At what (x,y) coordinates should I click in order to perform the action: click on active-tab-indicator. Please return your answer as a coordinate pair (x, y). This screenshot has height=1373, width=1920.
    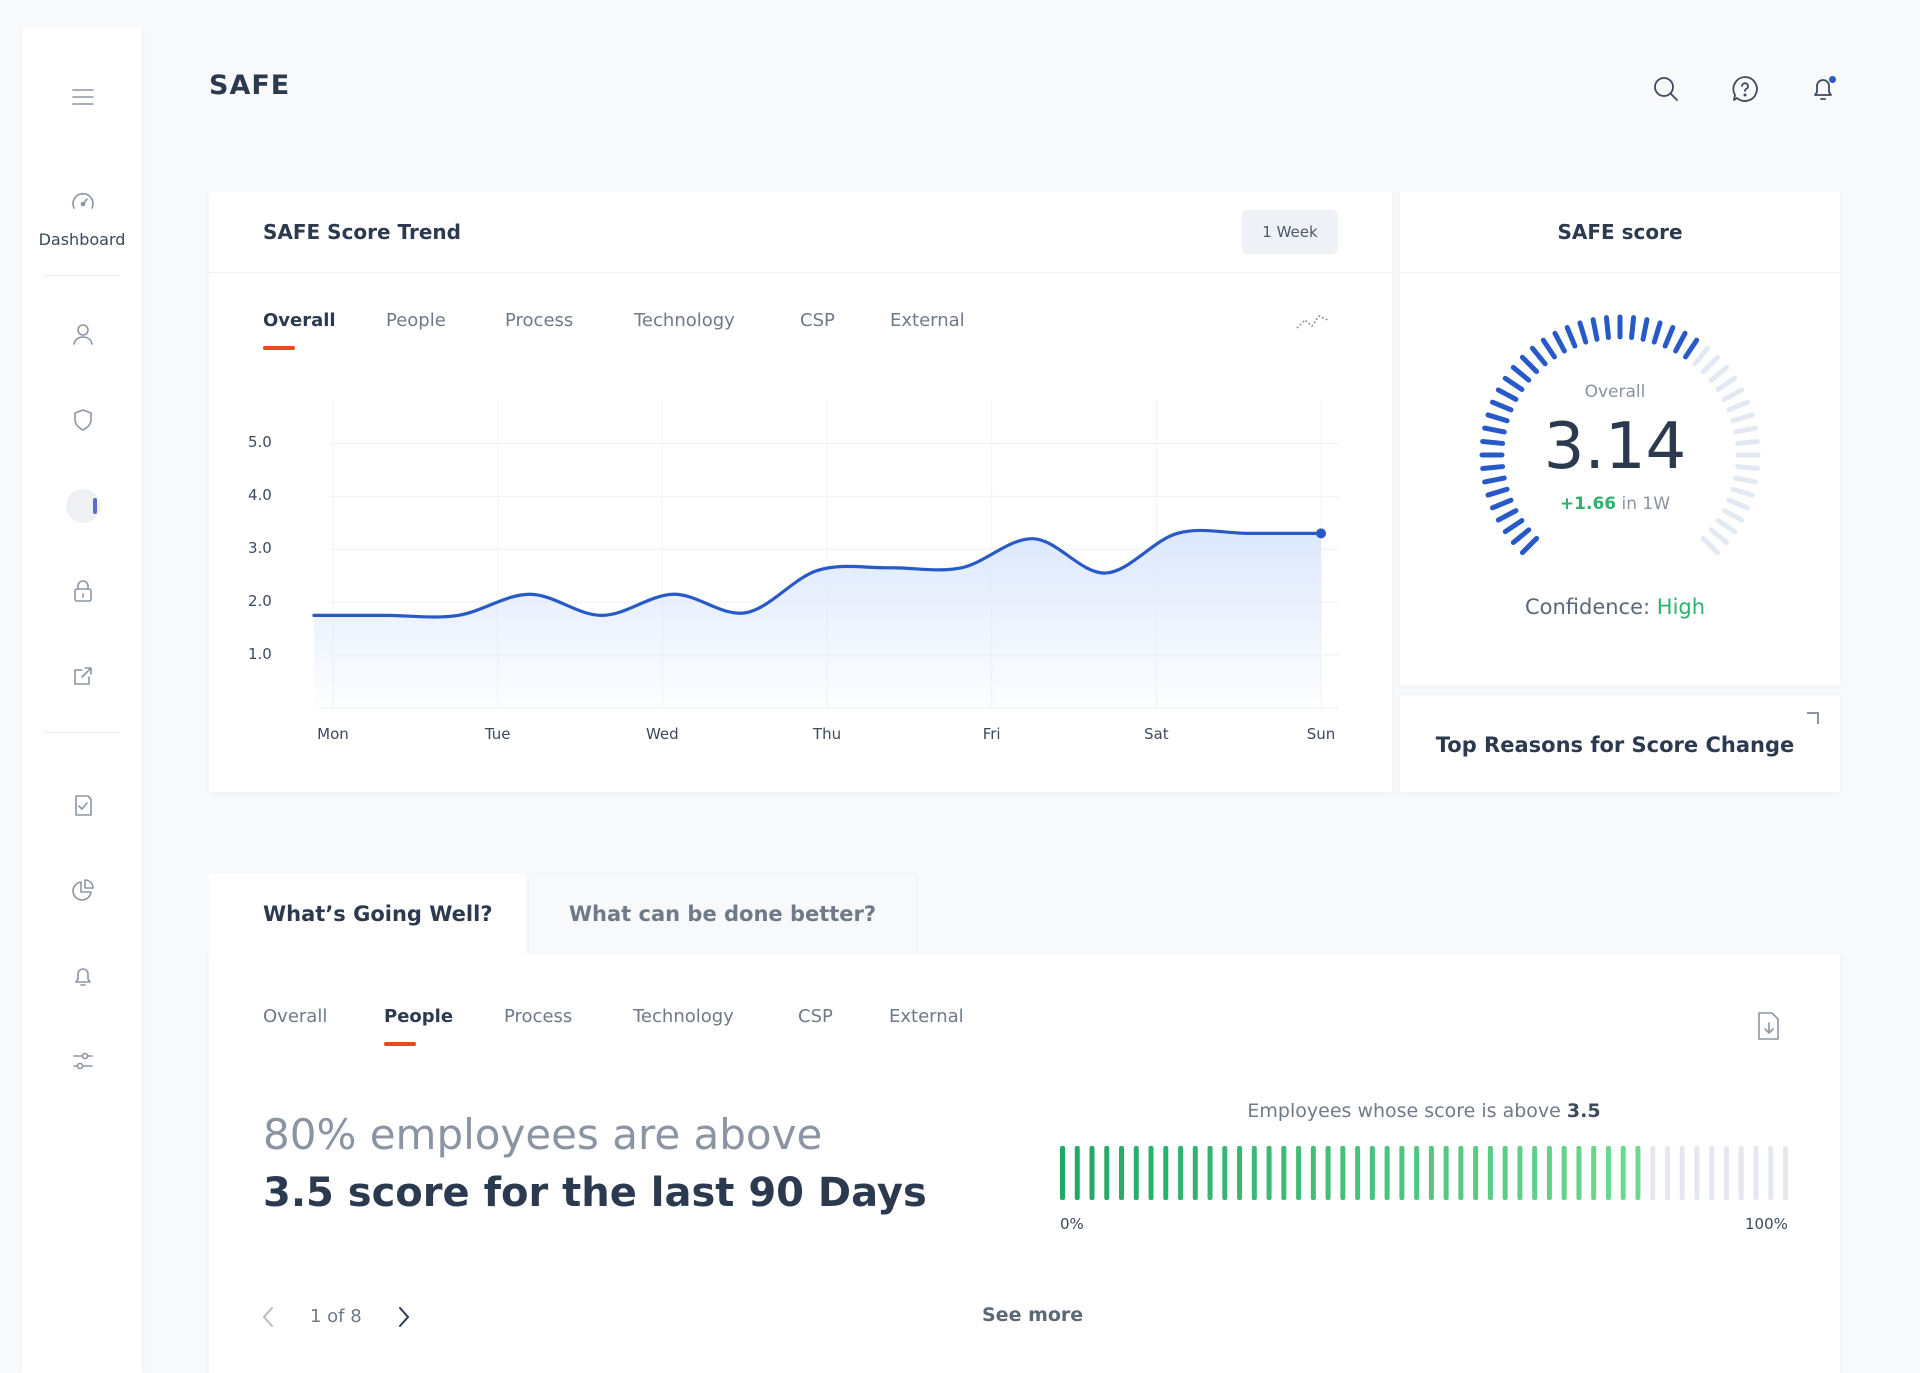
    Looking at the image, I should click on (279, 348).